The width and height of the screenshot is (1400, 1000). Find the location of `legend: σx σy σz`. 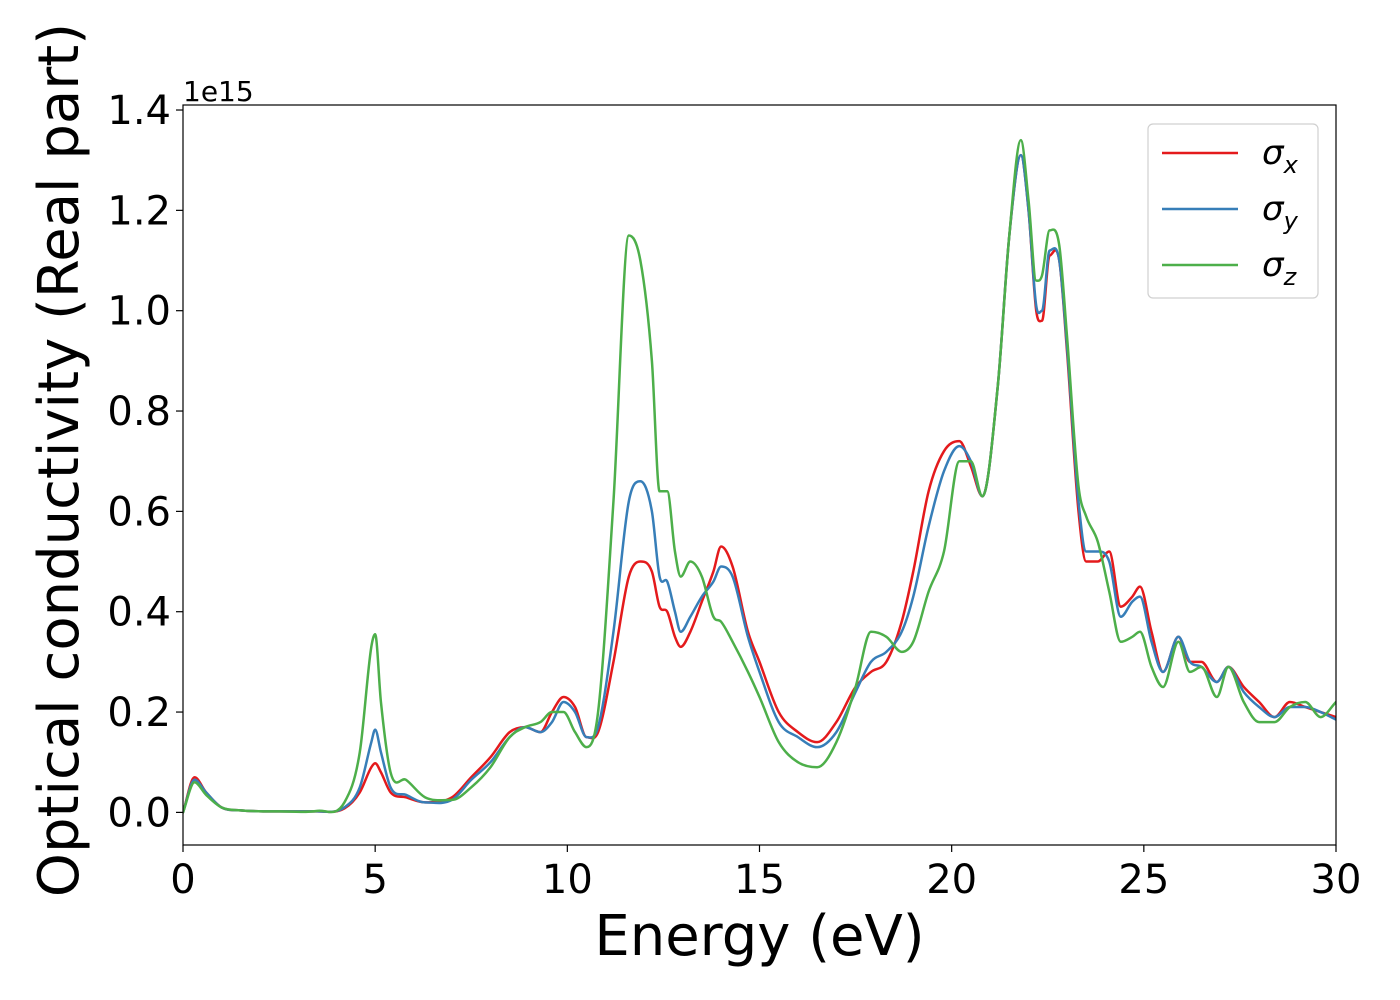

legend: σx σy σz is located at coordinates (1233, 211).